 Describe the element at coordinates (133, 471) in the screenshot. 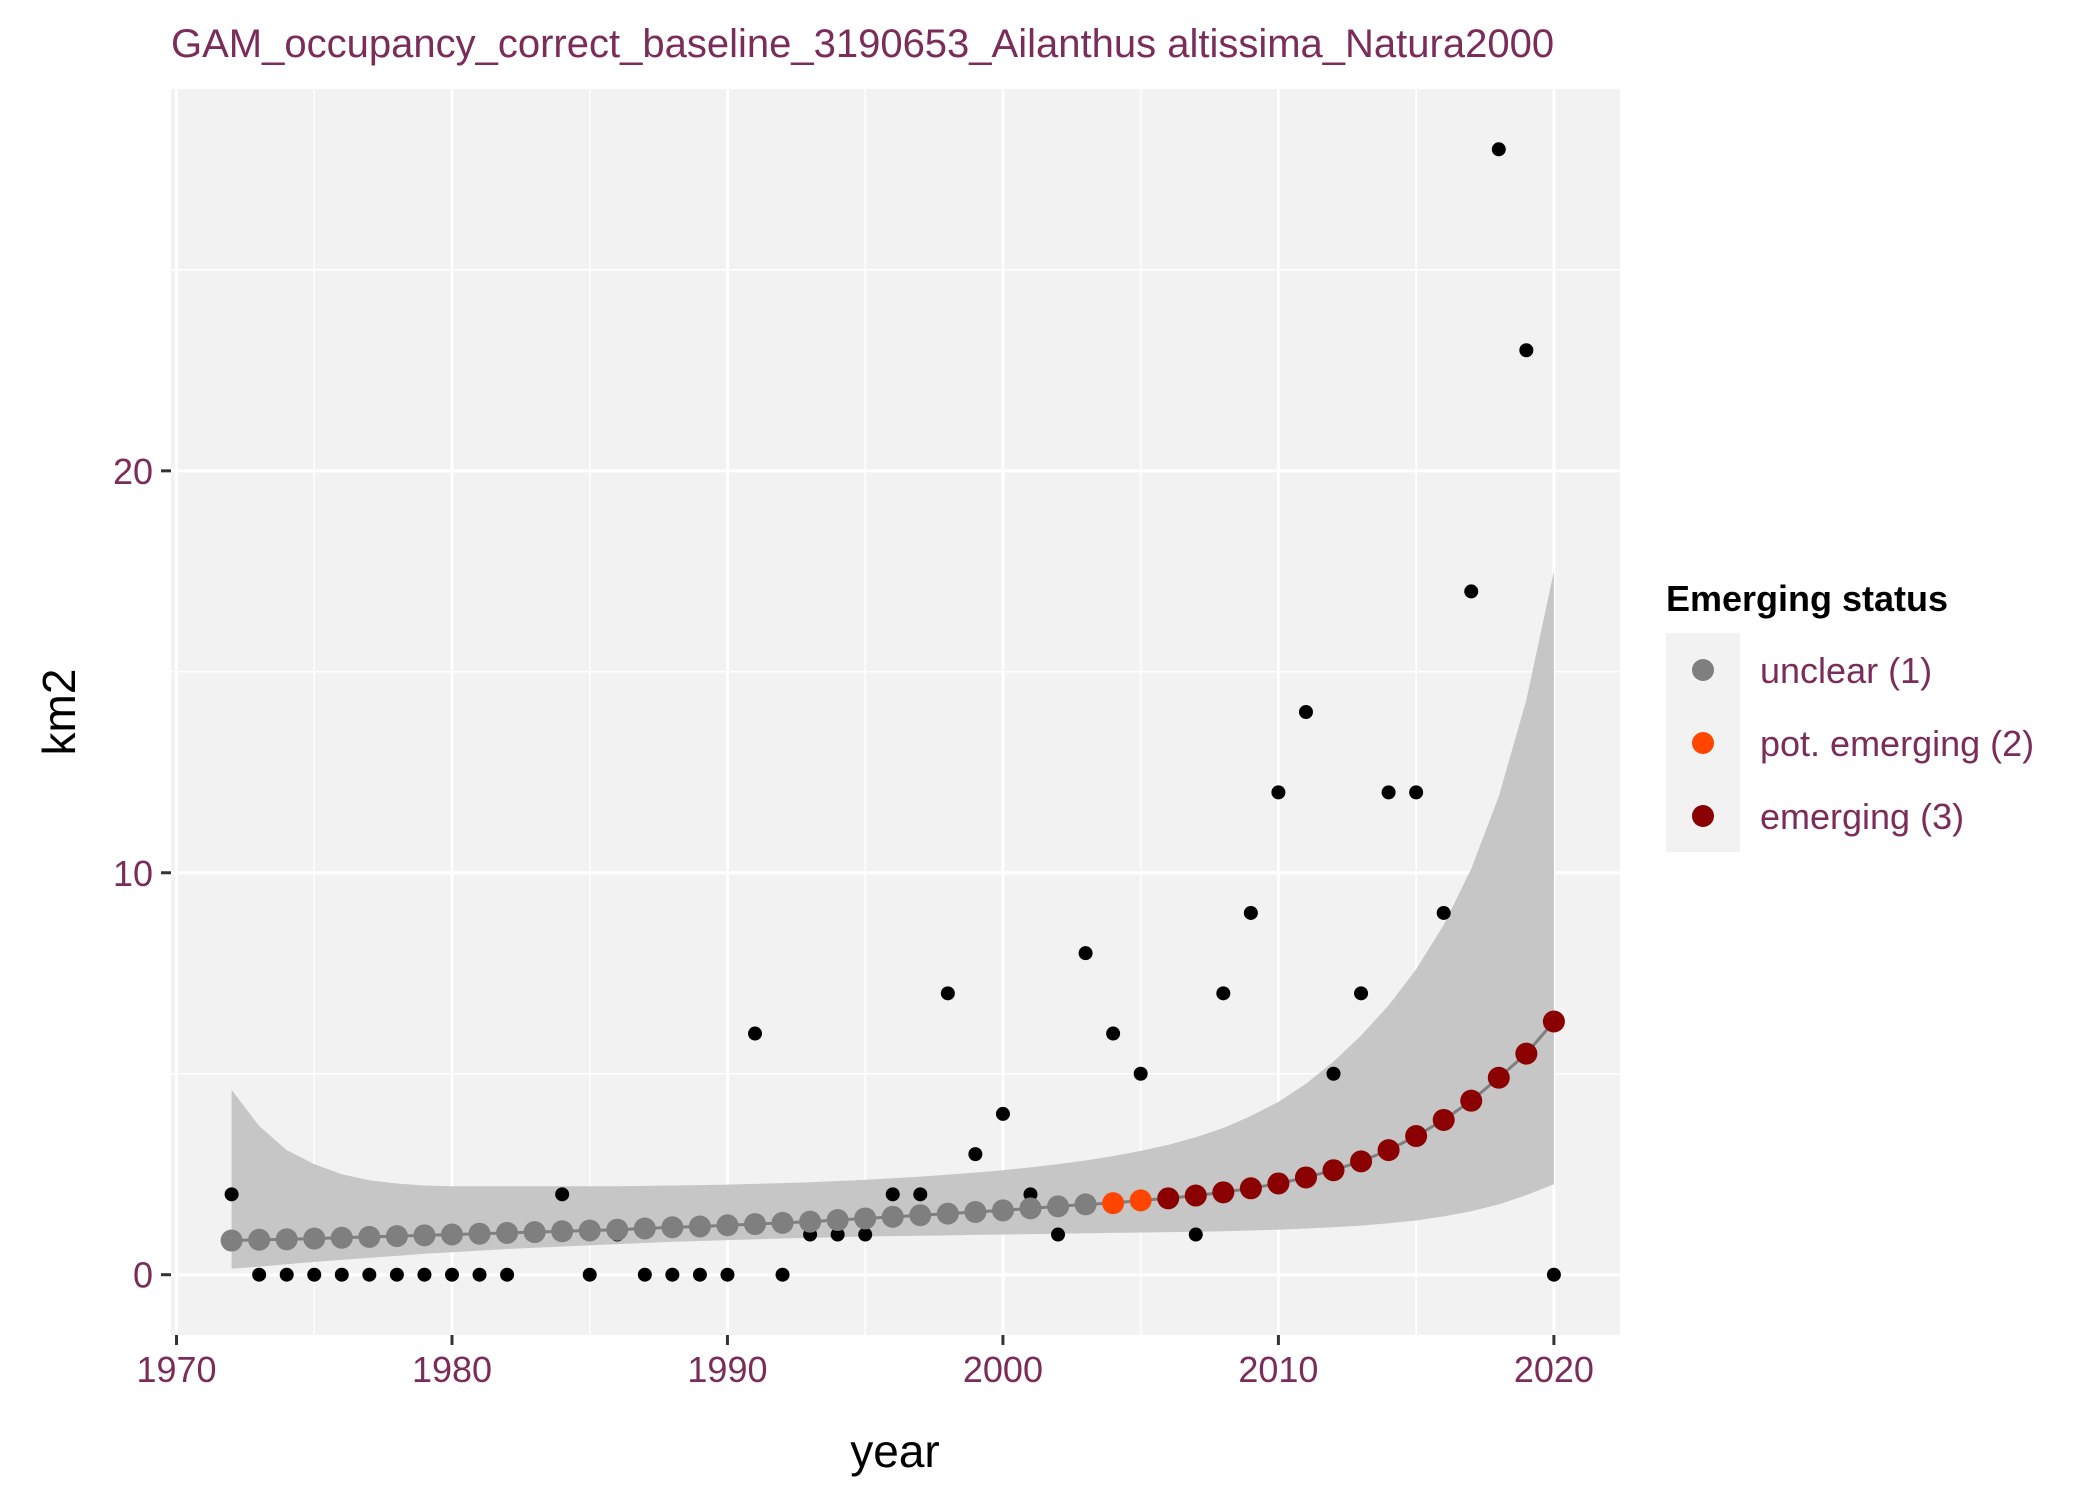

I see `y-tick-label: 20` at that location.